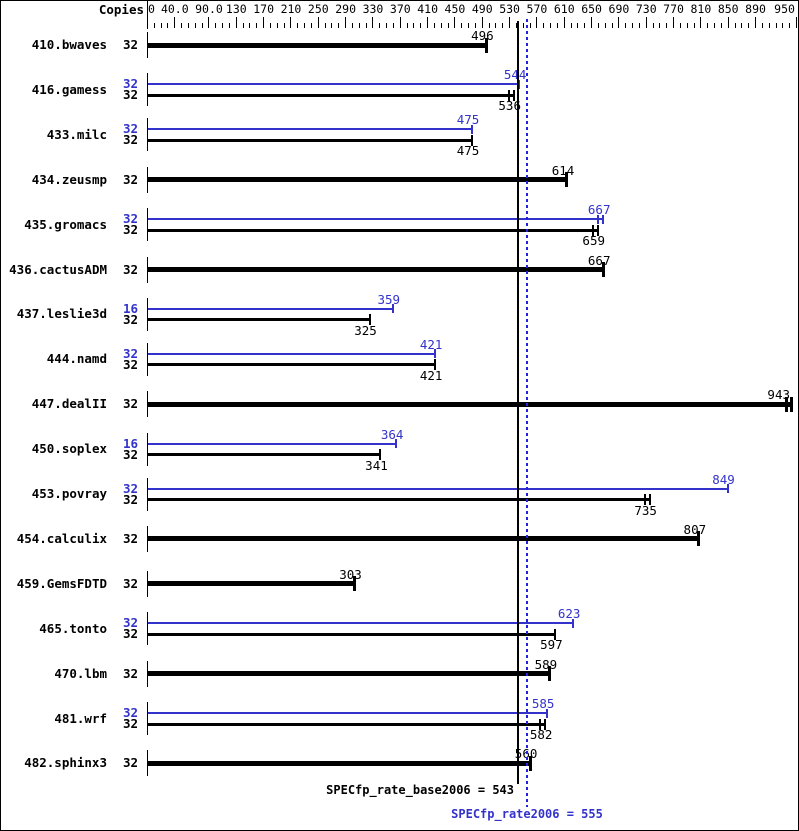 This screenshot has height=831, width=799. I want to click on axis-tick-label: 690, so click(619, 9).